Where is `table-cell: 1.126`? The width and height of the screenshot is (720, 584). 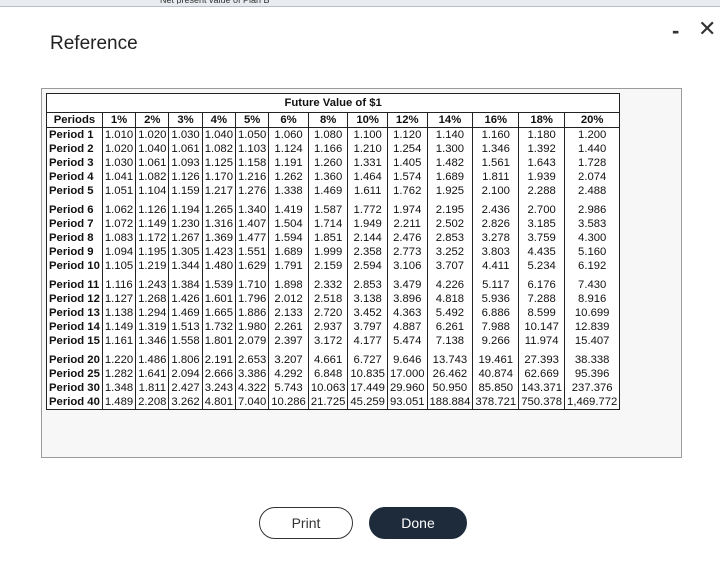 table-cell: 1.126 is located at coordinates (185, 177).